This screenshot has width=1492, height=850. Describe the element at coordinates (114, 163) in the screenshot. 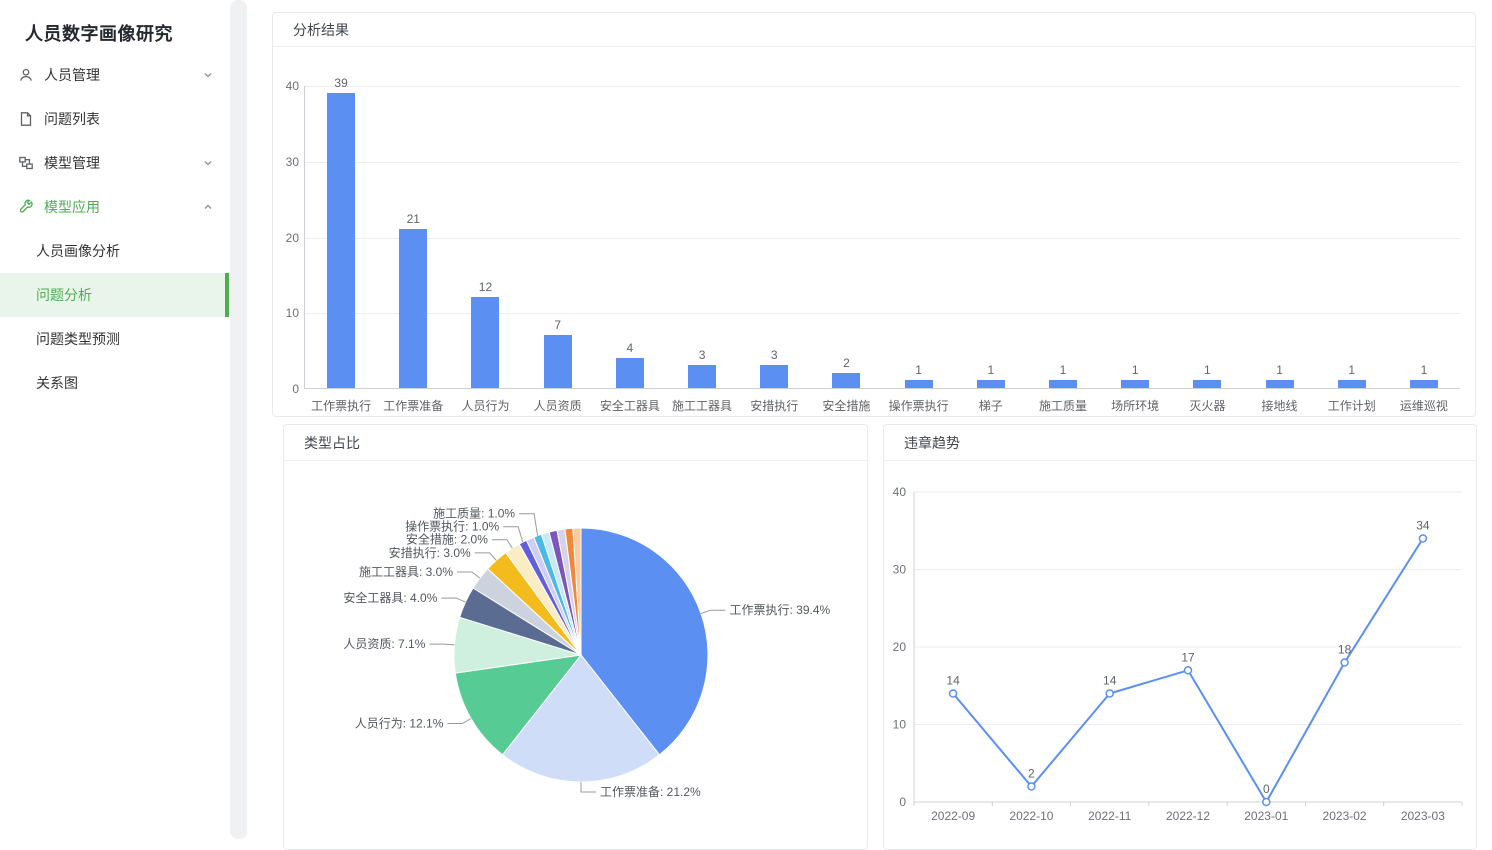

I see `sidebar-item-model-management: 模型管理` at that location.